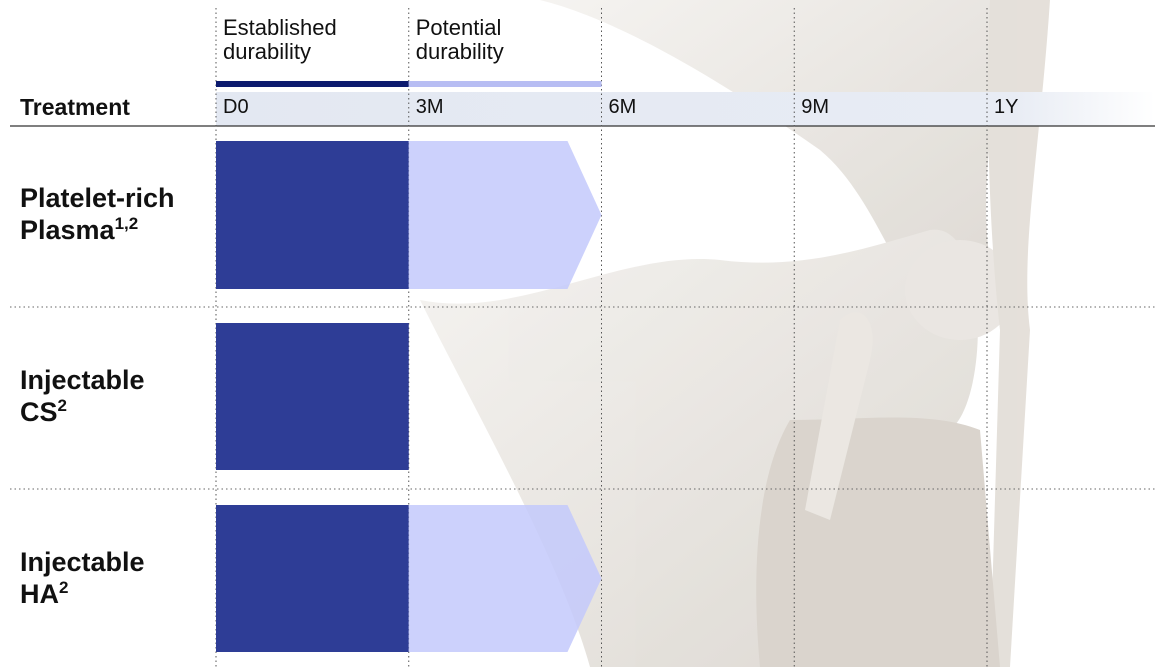 This screenshot has height=667, width=1155. Describe the element at coordinates (280, 39) in the screenshot. I see `legend-label: Established durability` at that location.